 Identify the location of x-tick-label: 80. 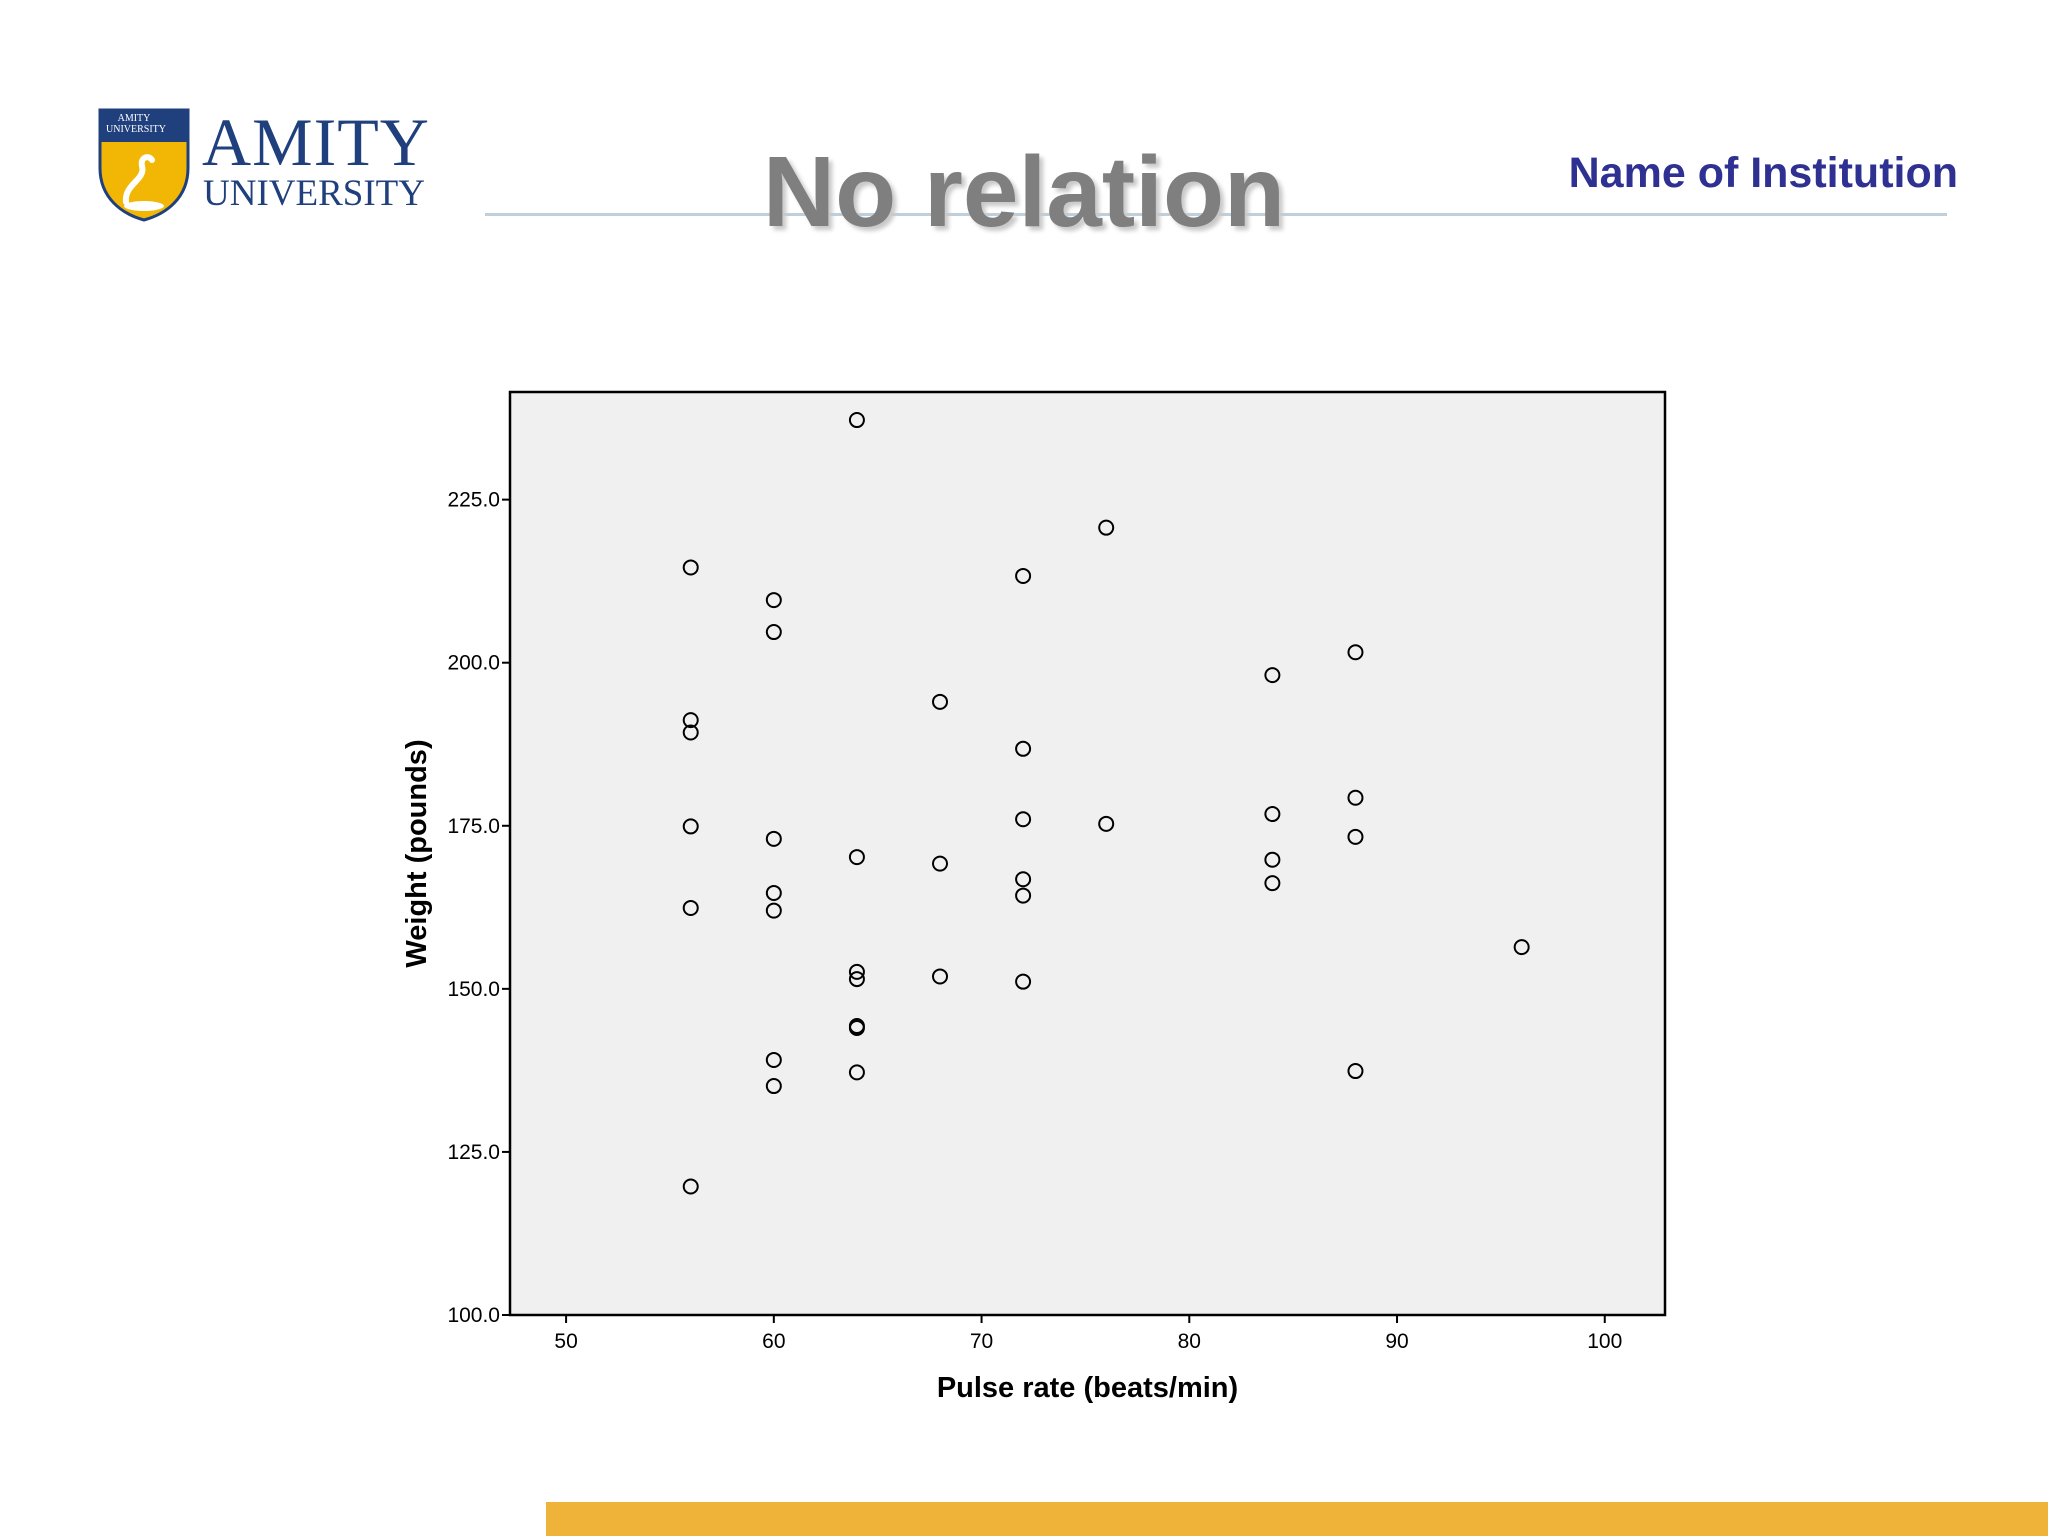
(1189, 1341).